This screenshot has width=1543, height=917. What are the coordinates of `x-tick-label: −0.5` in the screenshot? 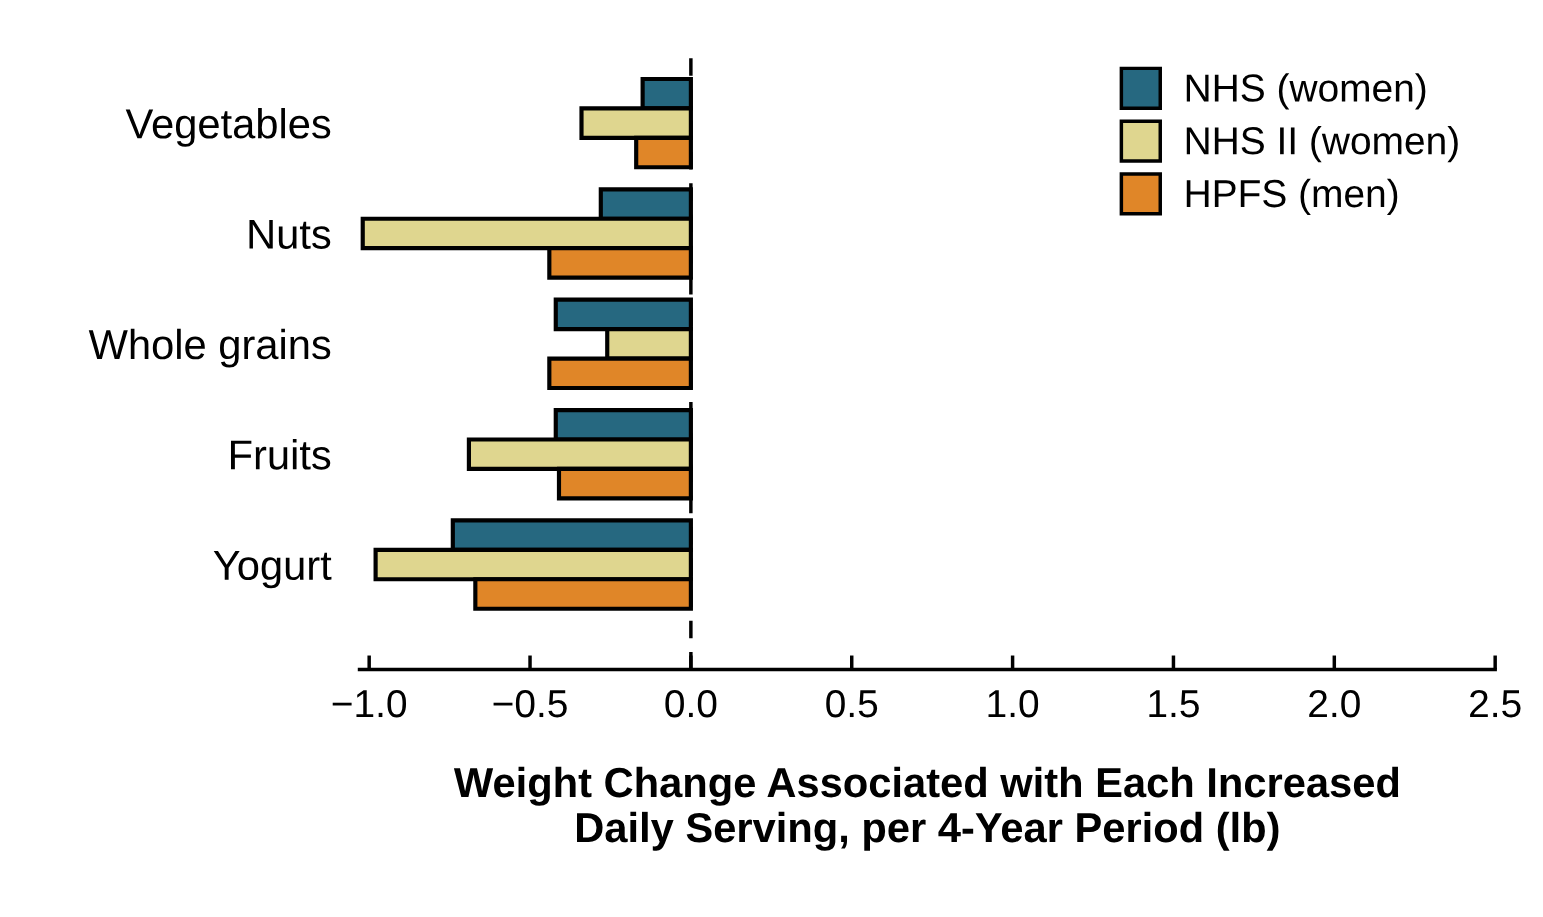 It's located at (530, 703).